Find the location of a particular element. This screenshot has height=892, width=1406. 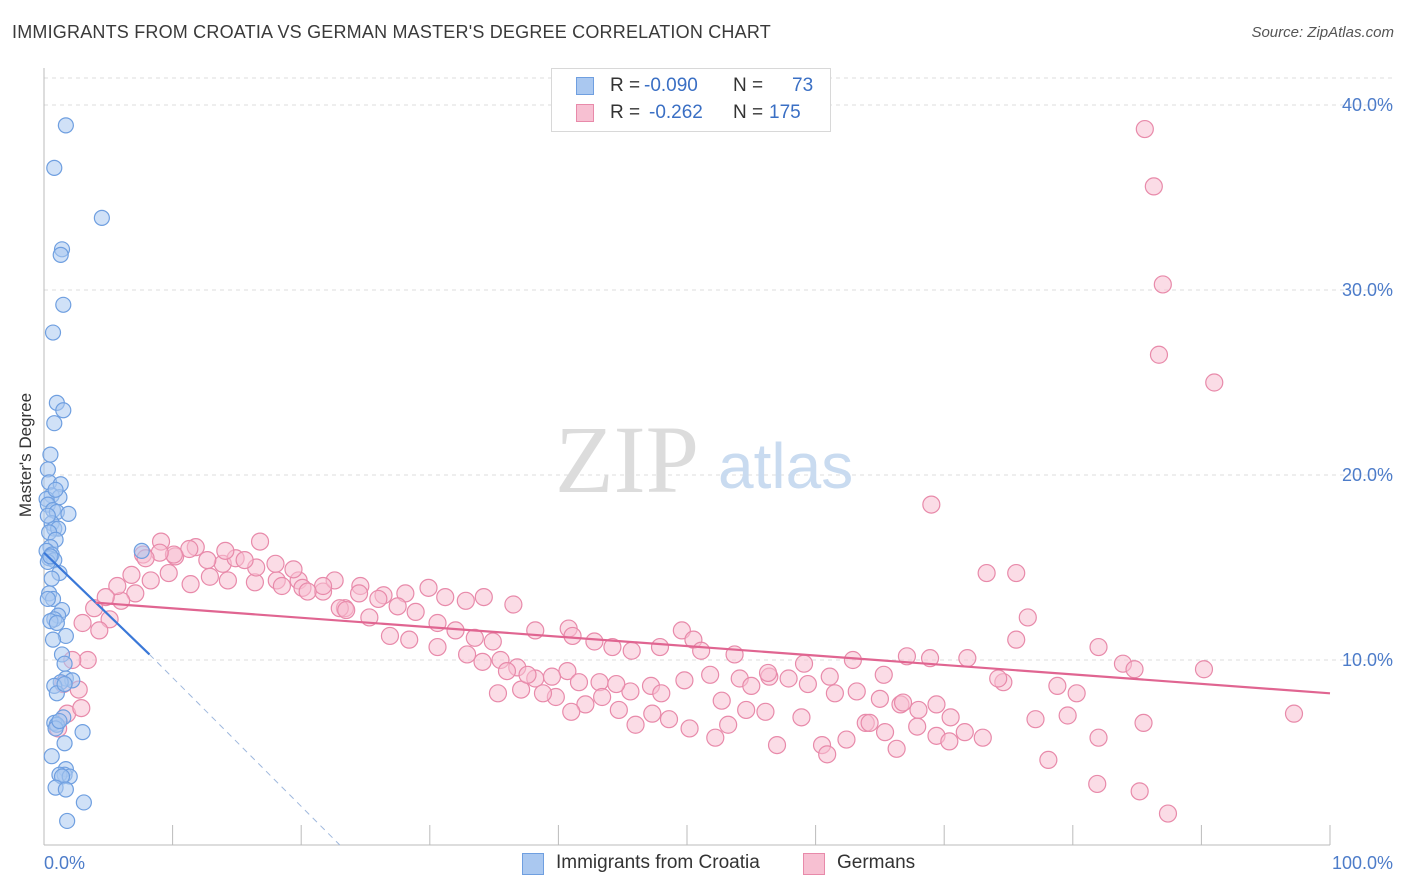

y-tick-label: 10.0% is located at coordinates (1367, 660).